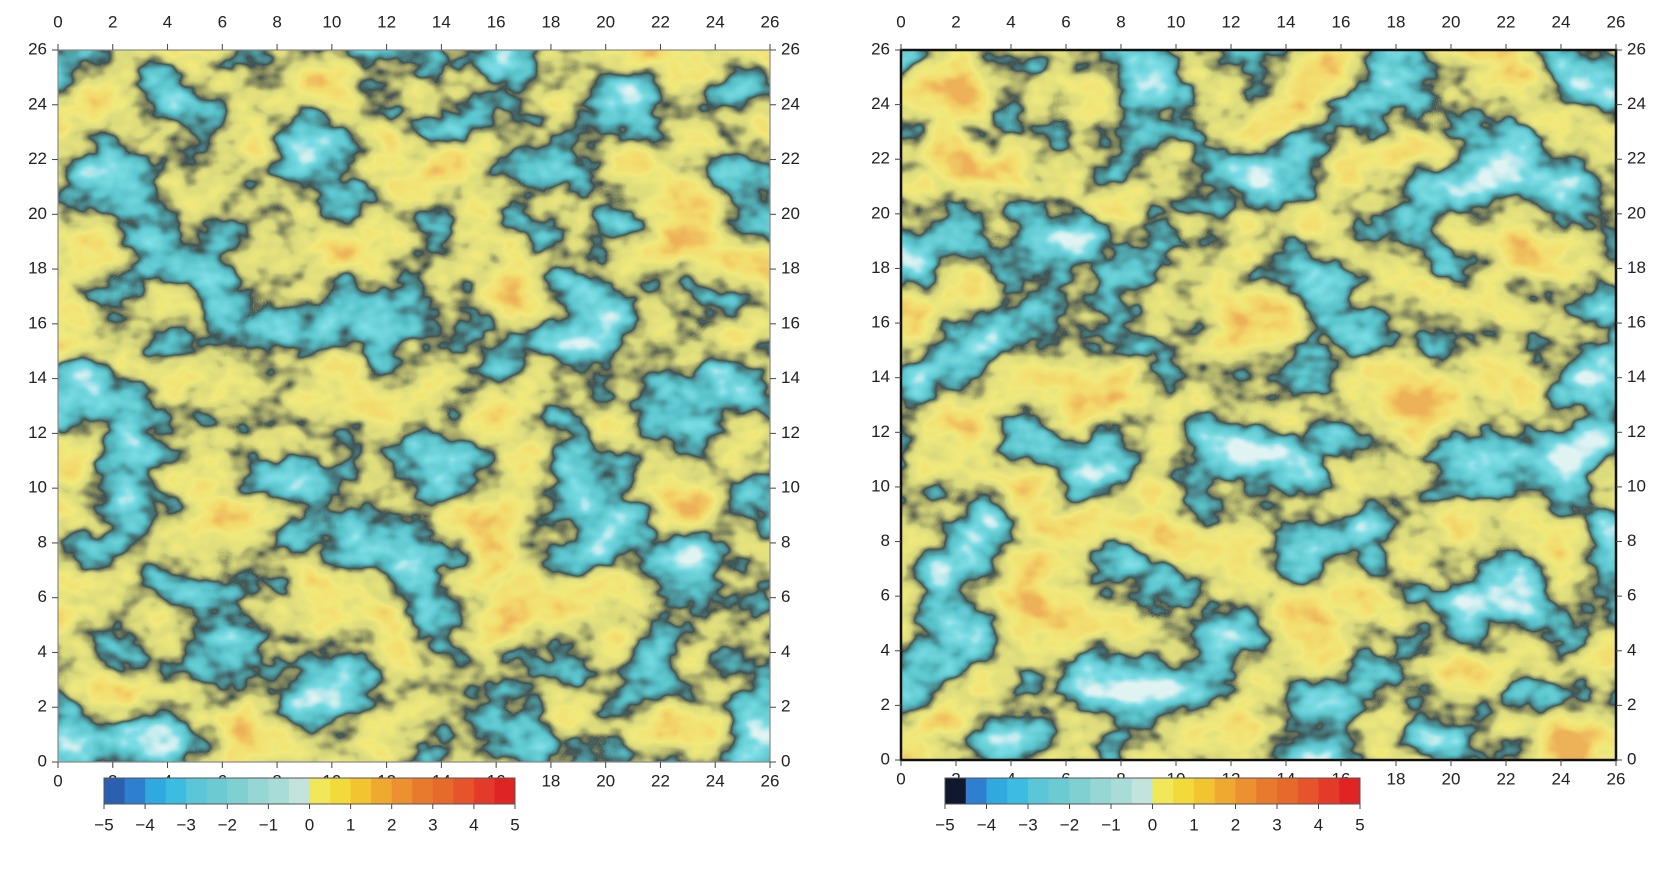 The height and width of the screenshot is (870, 1659). I want to click on x-tick-label: 10, so click(331, 21).